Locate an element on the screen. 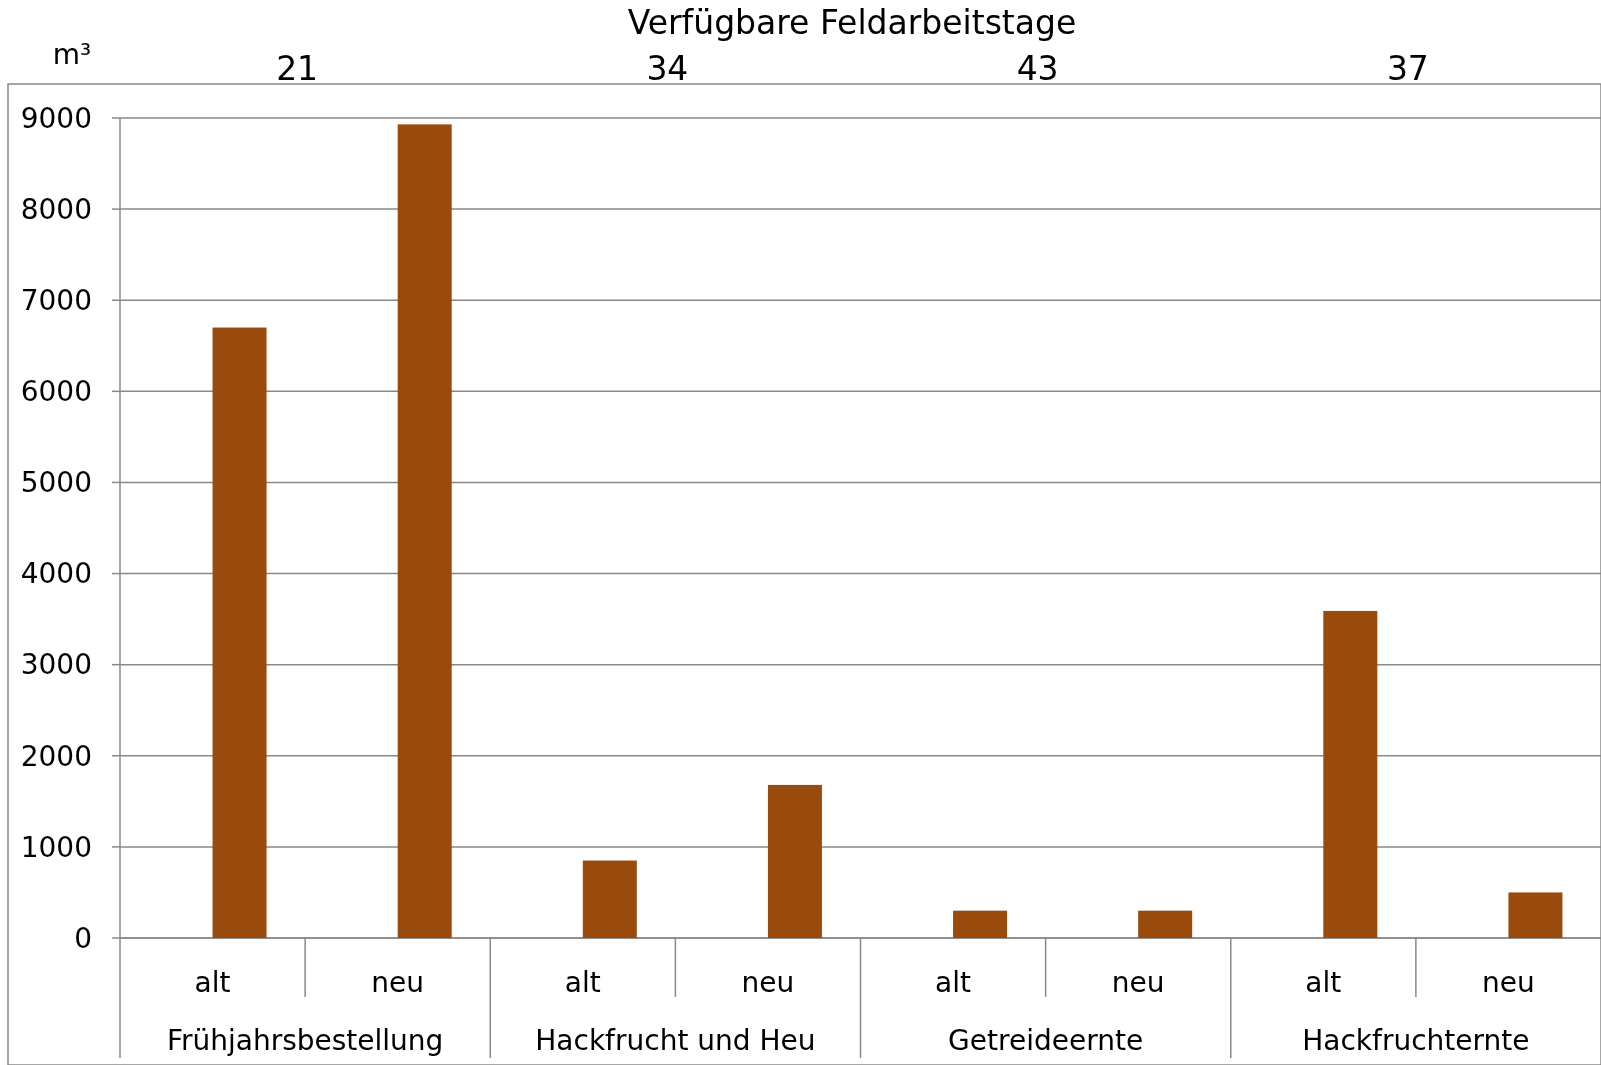 Image resolution: width=1601 pixels, height=1065 pixels. text: Frühjahrsbestellung is located at coordinates (305, 1040).